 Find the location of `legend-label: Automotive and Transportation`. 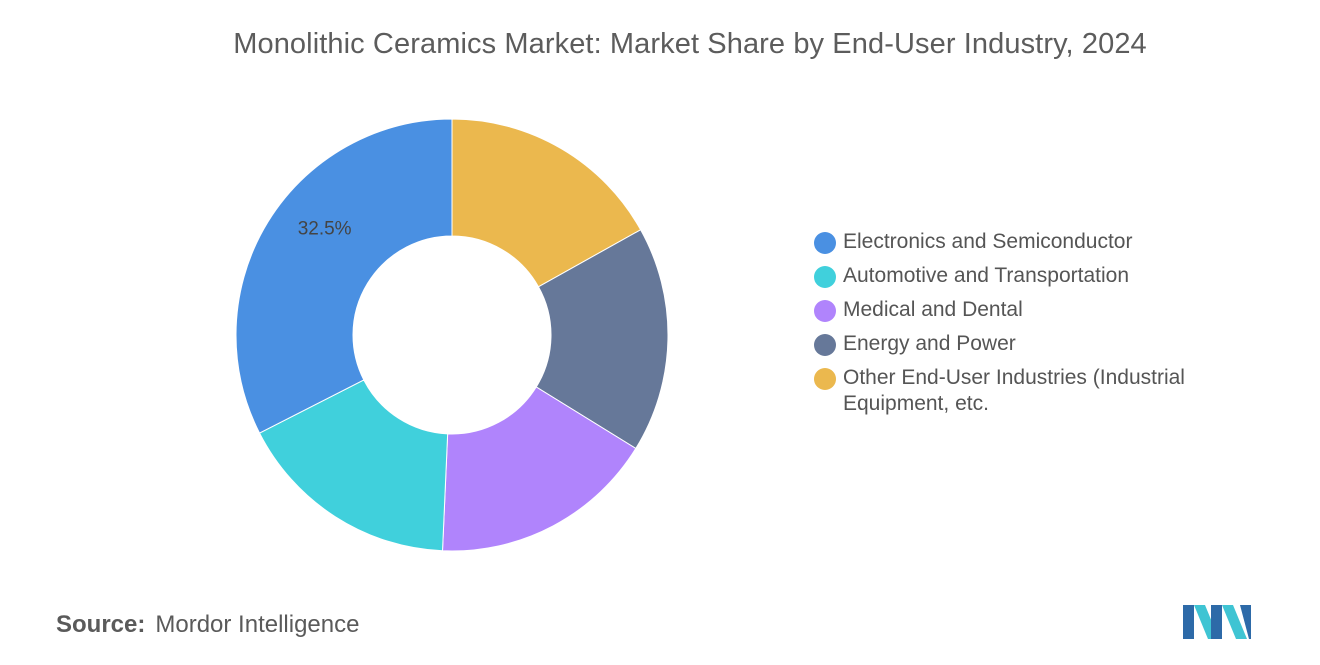

legend-label: Automotive and Transportation is located at coordinates (986, 275).